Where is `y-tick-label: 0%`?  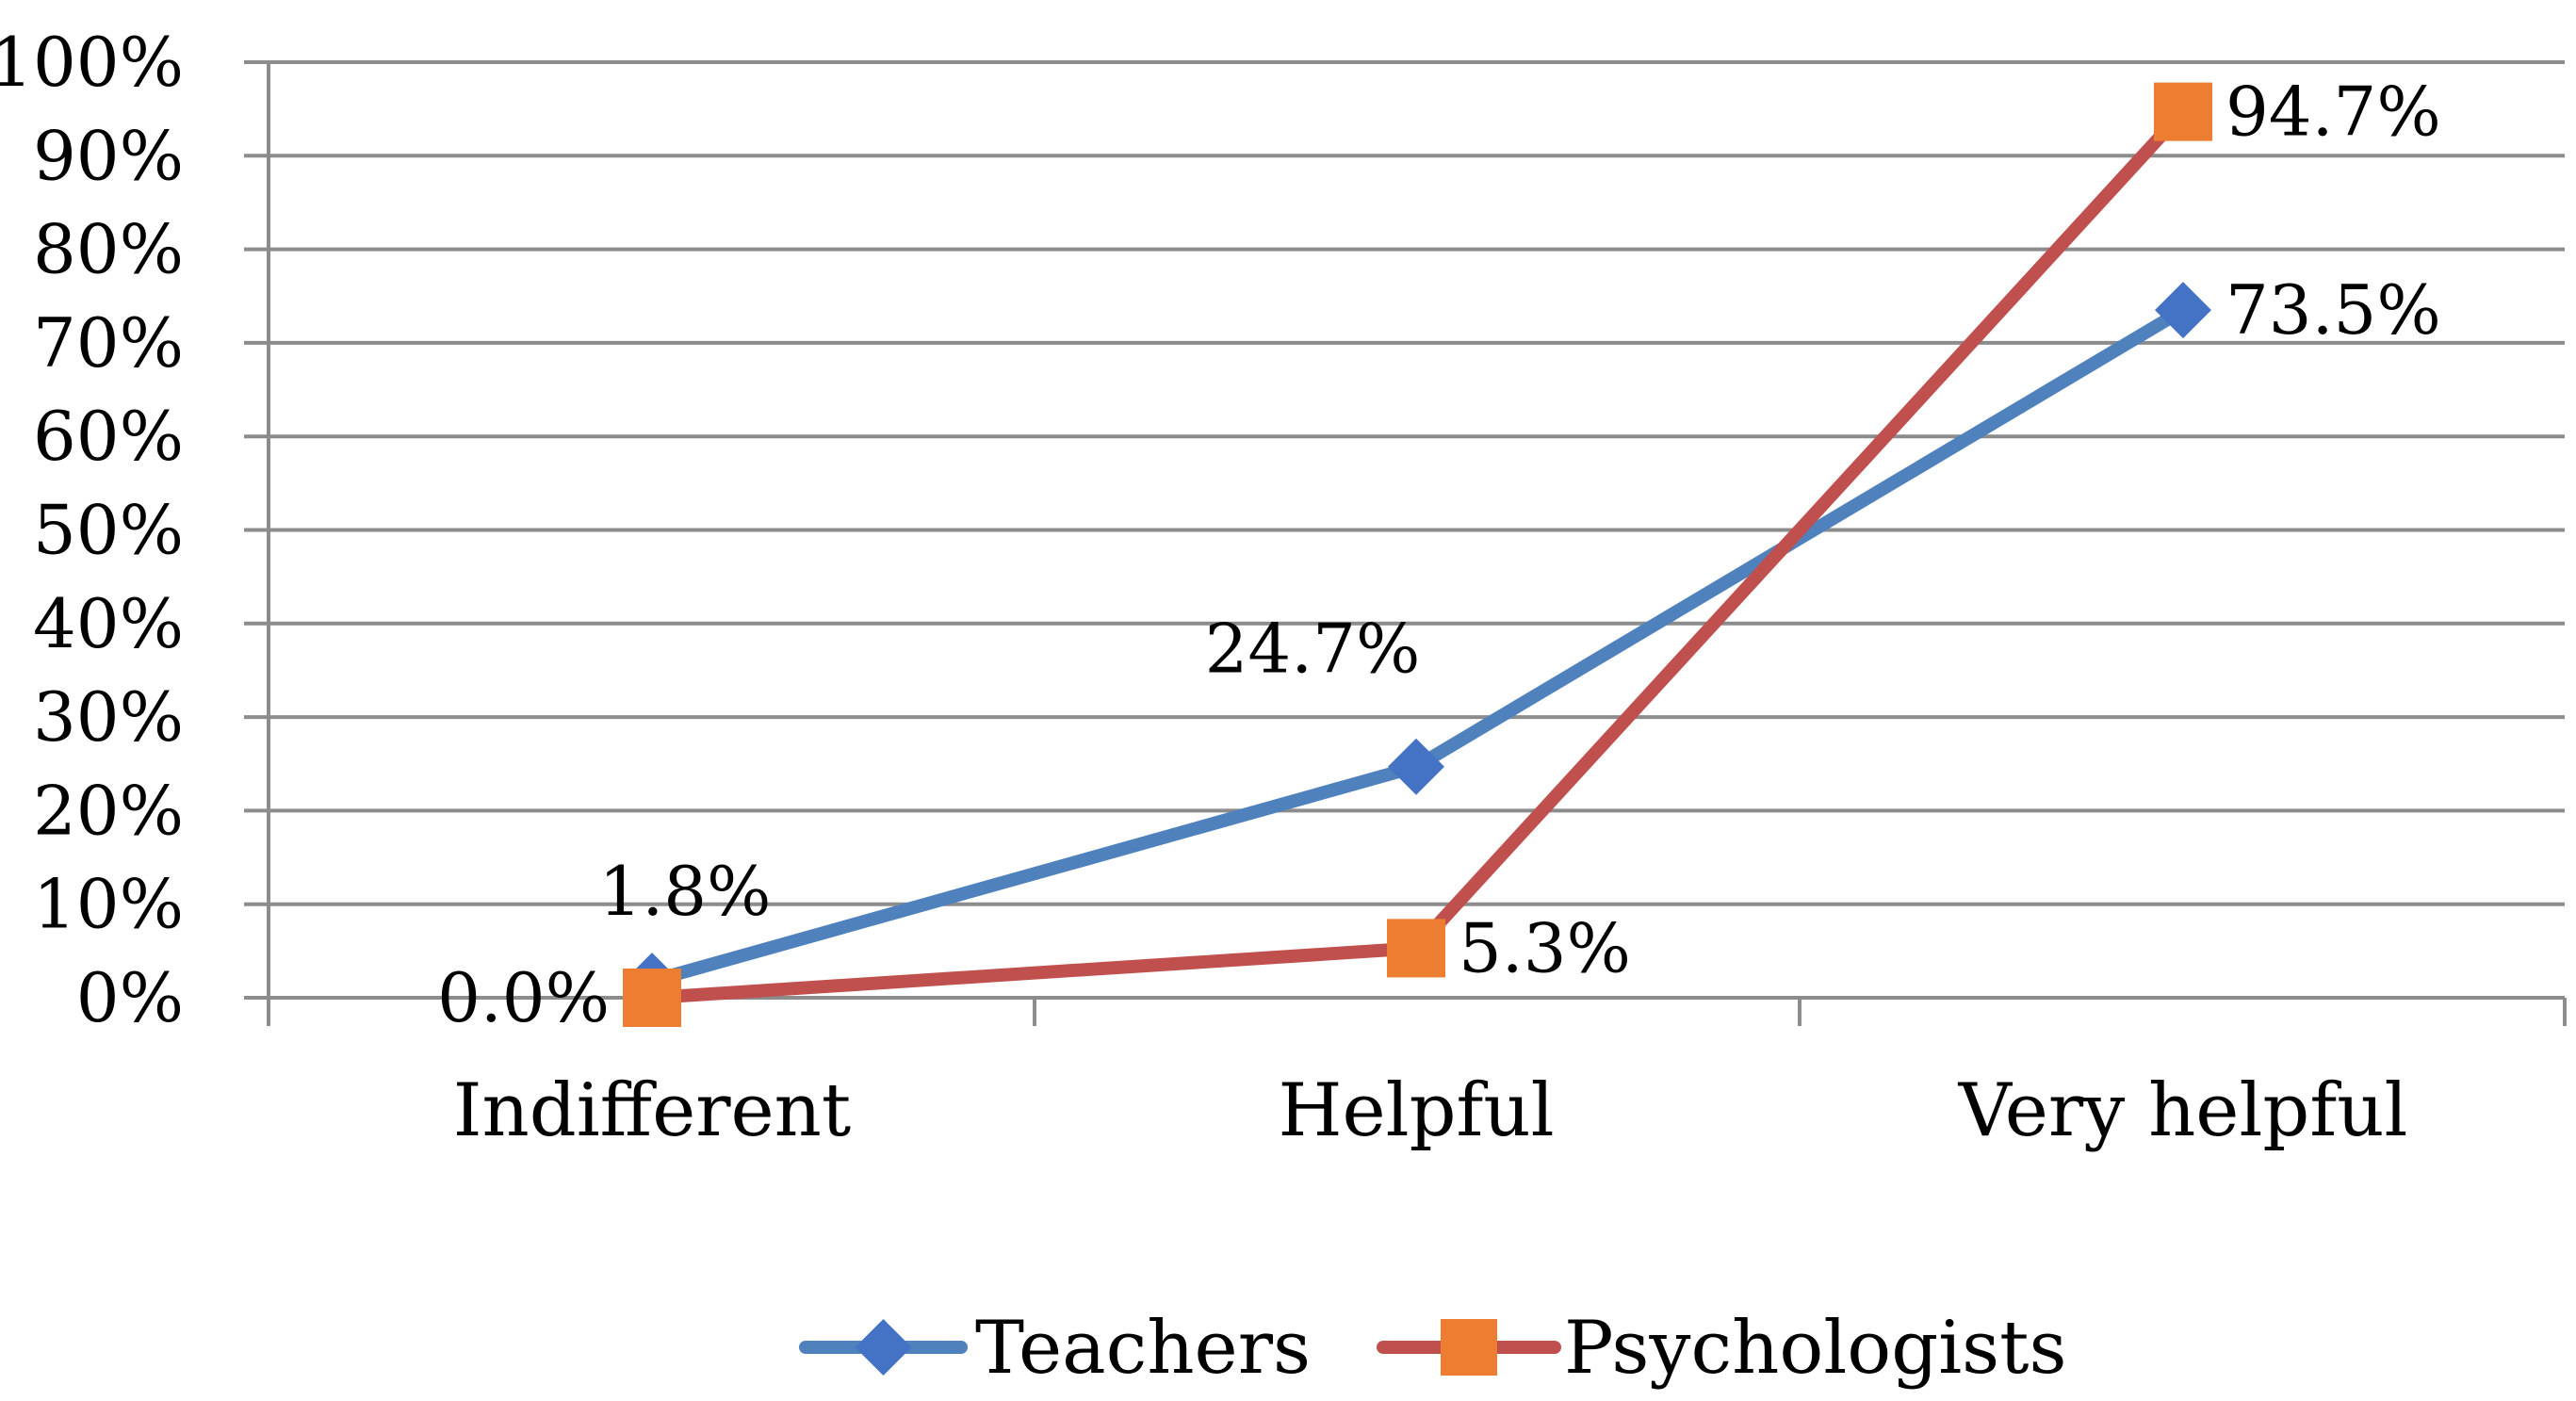 y-tick-label: 0% is located at coordinates (130, 998).